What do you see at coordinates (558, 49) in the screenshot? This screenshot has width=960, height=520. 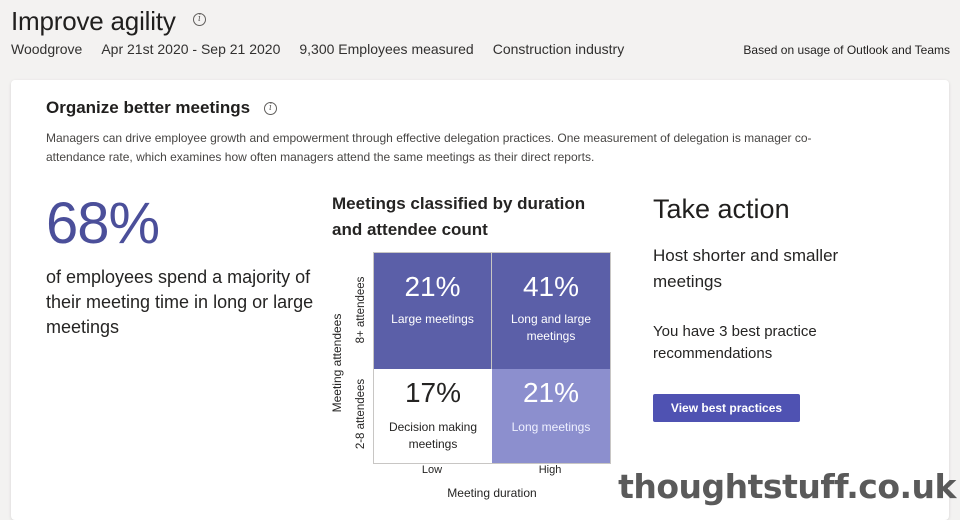 I see `industry: Construction industry` at bounding box center [558, 49].